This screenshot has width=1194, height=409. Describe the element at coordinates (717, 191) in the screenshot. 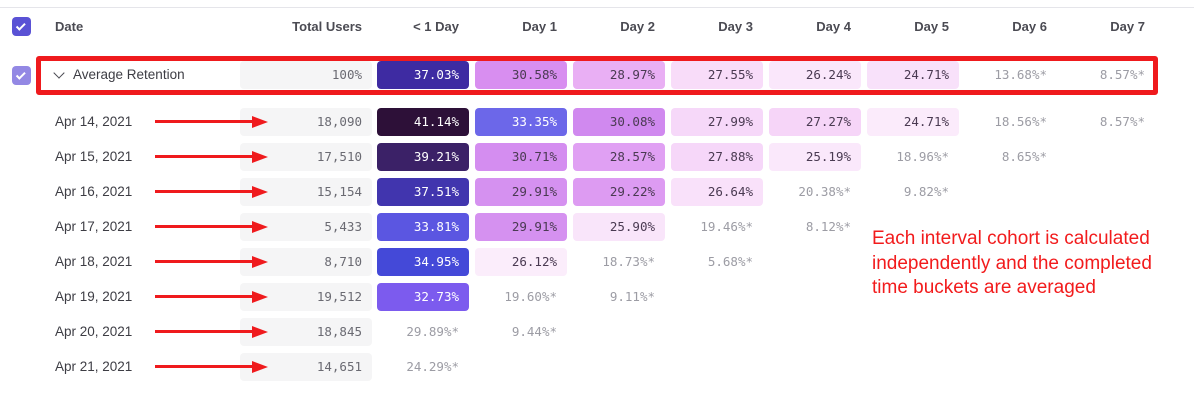

I see `retention-cell: 26.64%` at that location.